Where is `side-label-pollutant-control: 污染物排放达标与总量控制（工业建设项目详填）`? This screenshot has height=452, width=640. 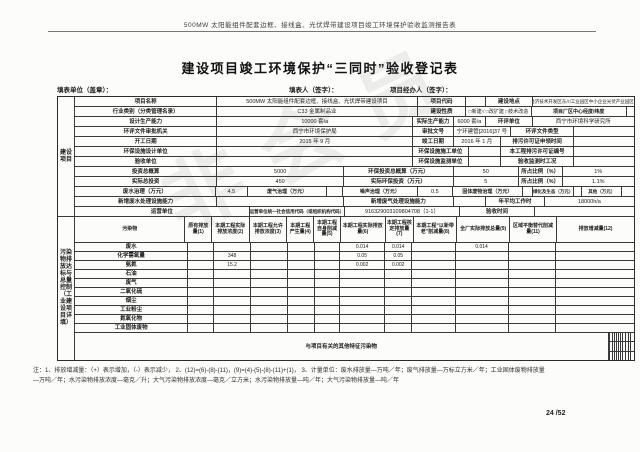
side-label-pollutant-control: 污染物排放达标与总量控制（工业建设项目详填） is located at coordinates (65, 288).